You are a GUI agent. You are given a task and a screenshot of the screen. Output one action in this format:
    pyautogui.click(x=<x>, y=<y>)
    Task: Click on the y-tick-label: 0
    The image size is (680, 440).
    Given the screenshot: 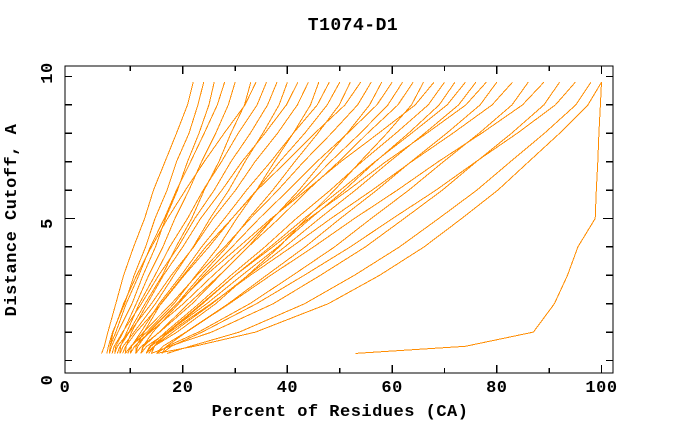 What is the action you would take?
    pyautogui.click(x=48, y=380)
    